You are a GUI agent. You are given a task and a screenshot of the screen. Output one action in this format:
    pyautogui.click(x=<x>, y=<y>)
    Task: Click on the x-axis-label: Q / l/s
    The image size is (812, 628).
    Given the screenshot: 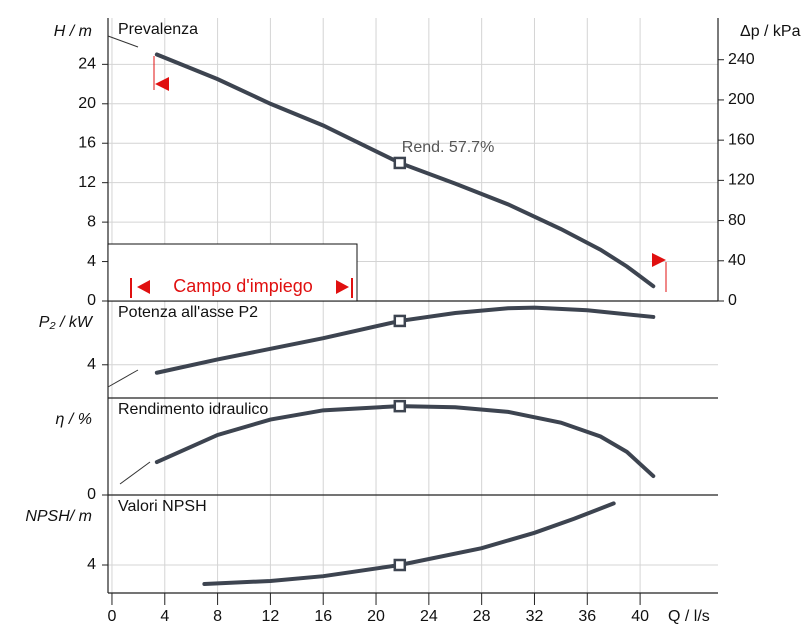 What is the action you would take?
    pyautogui.click(x=689, y=616)
    